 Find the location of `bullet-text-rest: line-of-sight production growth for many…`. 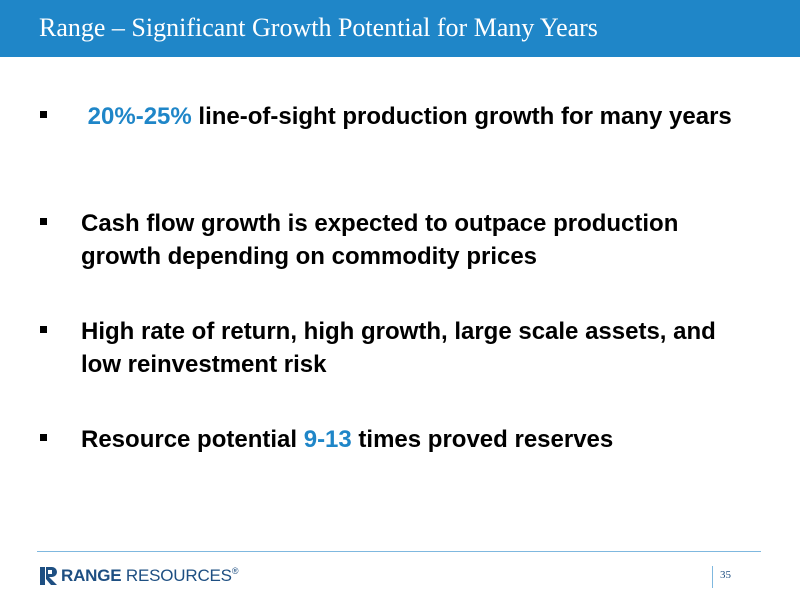

bullet-text-rest: line-of-sight production growth for many… is located at coordinates (461, 116).